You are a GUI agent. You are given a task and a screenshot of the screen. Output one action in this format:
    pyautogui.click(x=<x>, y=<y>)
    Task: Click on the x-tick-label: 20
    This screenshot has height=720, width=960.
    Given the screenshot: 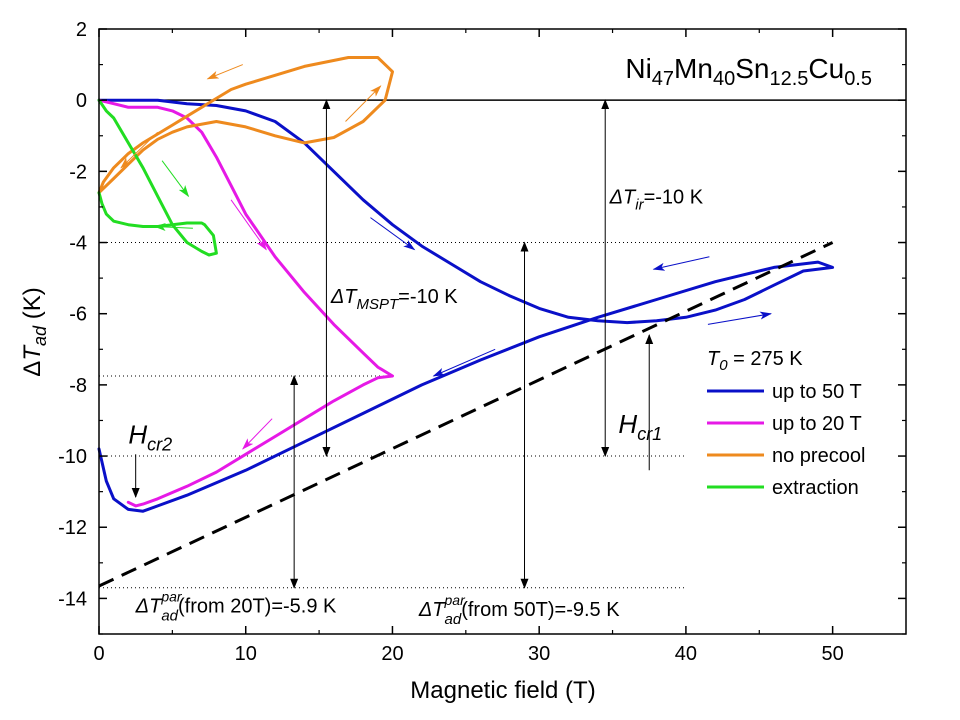 What is the action you would take?
    pyautogui.click(x=392, y=654)
    